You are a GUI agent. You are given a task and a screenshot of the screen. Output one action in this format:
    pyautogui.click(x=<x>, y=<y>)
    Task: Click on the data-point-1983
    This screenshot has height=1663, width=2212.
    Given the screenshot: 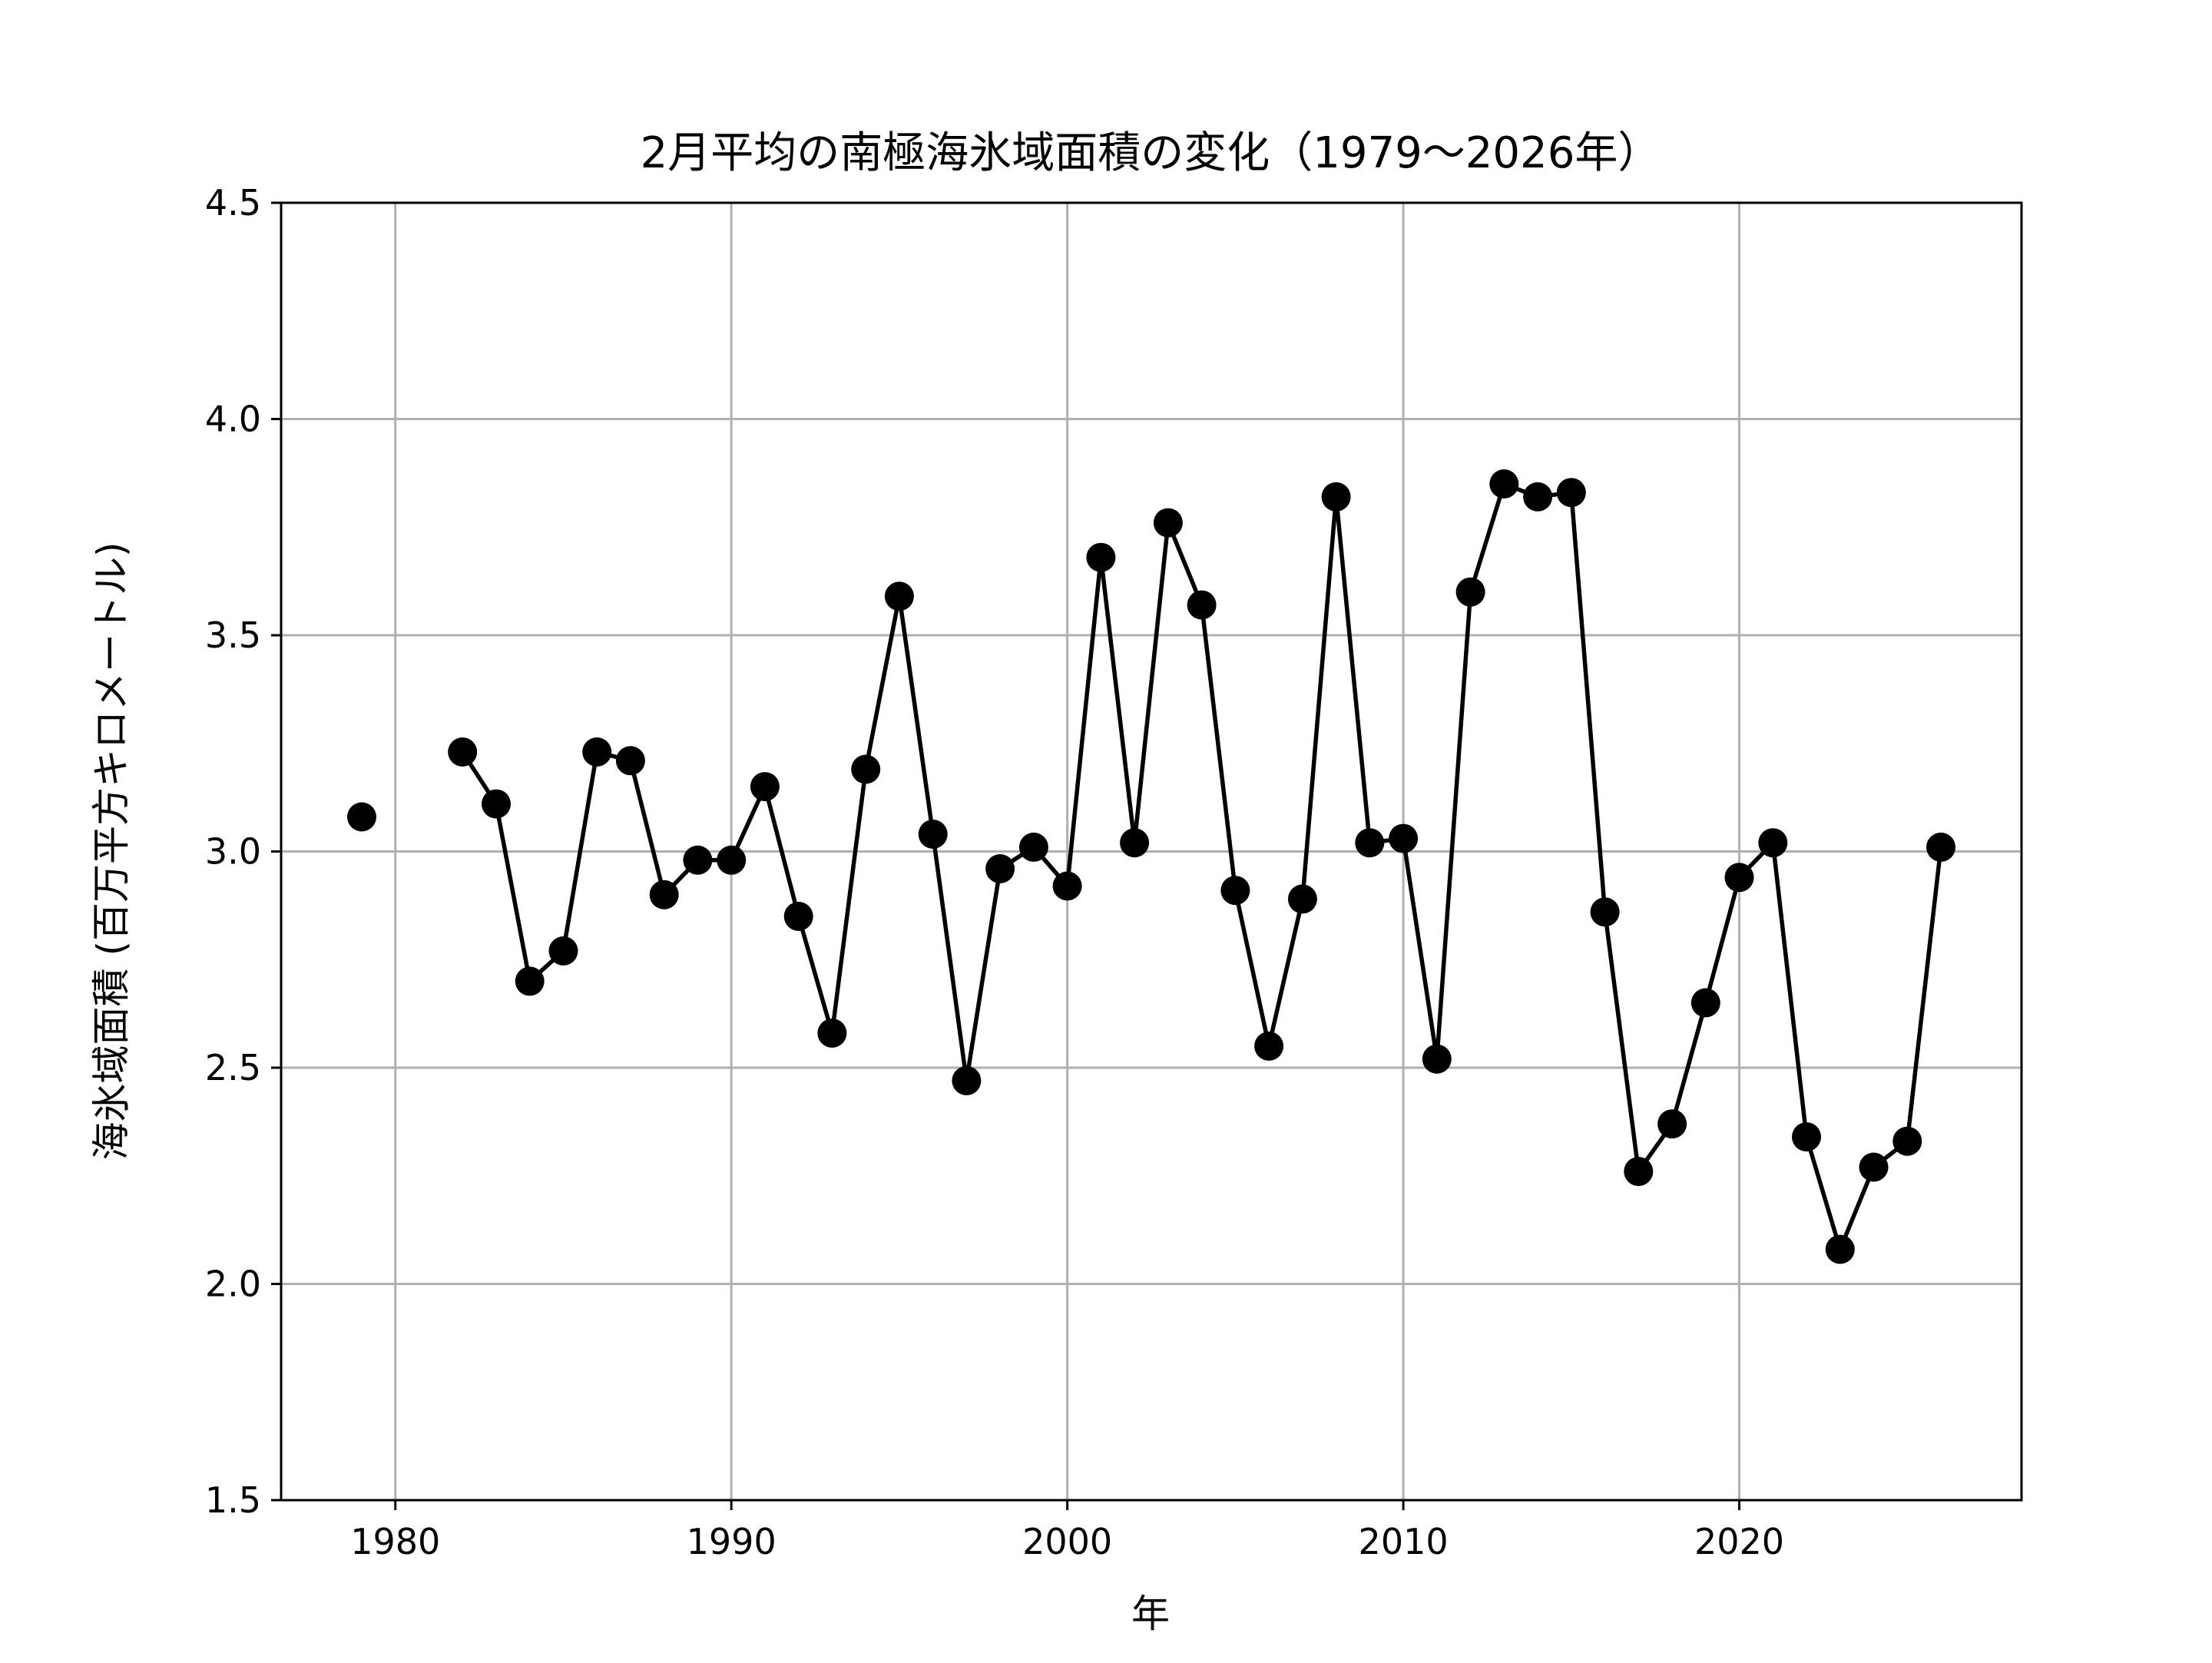 What is the action you would take?
    pyautogui.click(x=497, y=804)
    